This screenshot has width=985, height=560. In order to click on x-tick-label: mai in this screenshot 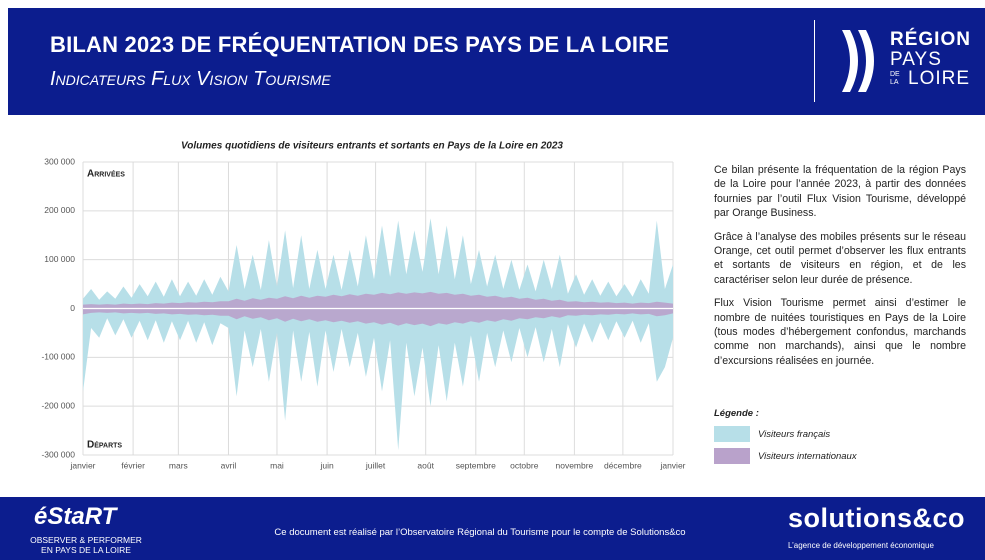, I will do `click(277, 465)`.